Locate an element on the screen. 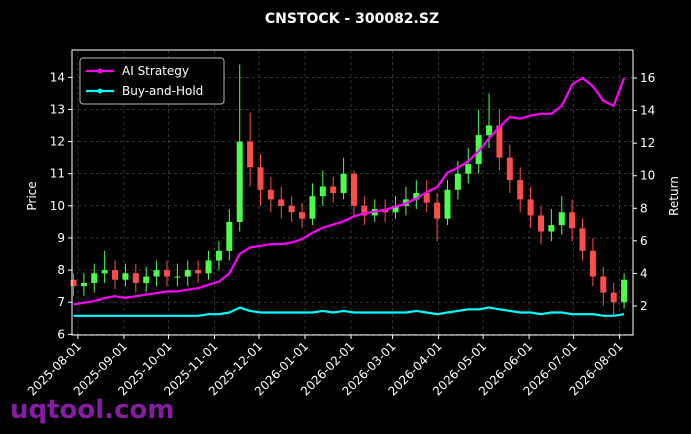 Image resolution: width=691 pixels, height=434 pixels. legend-box is located at coordinates (152, 81).